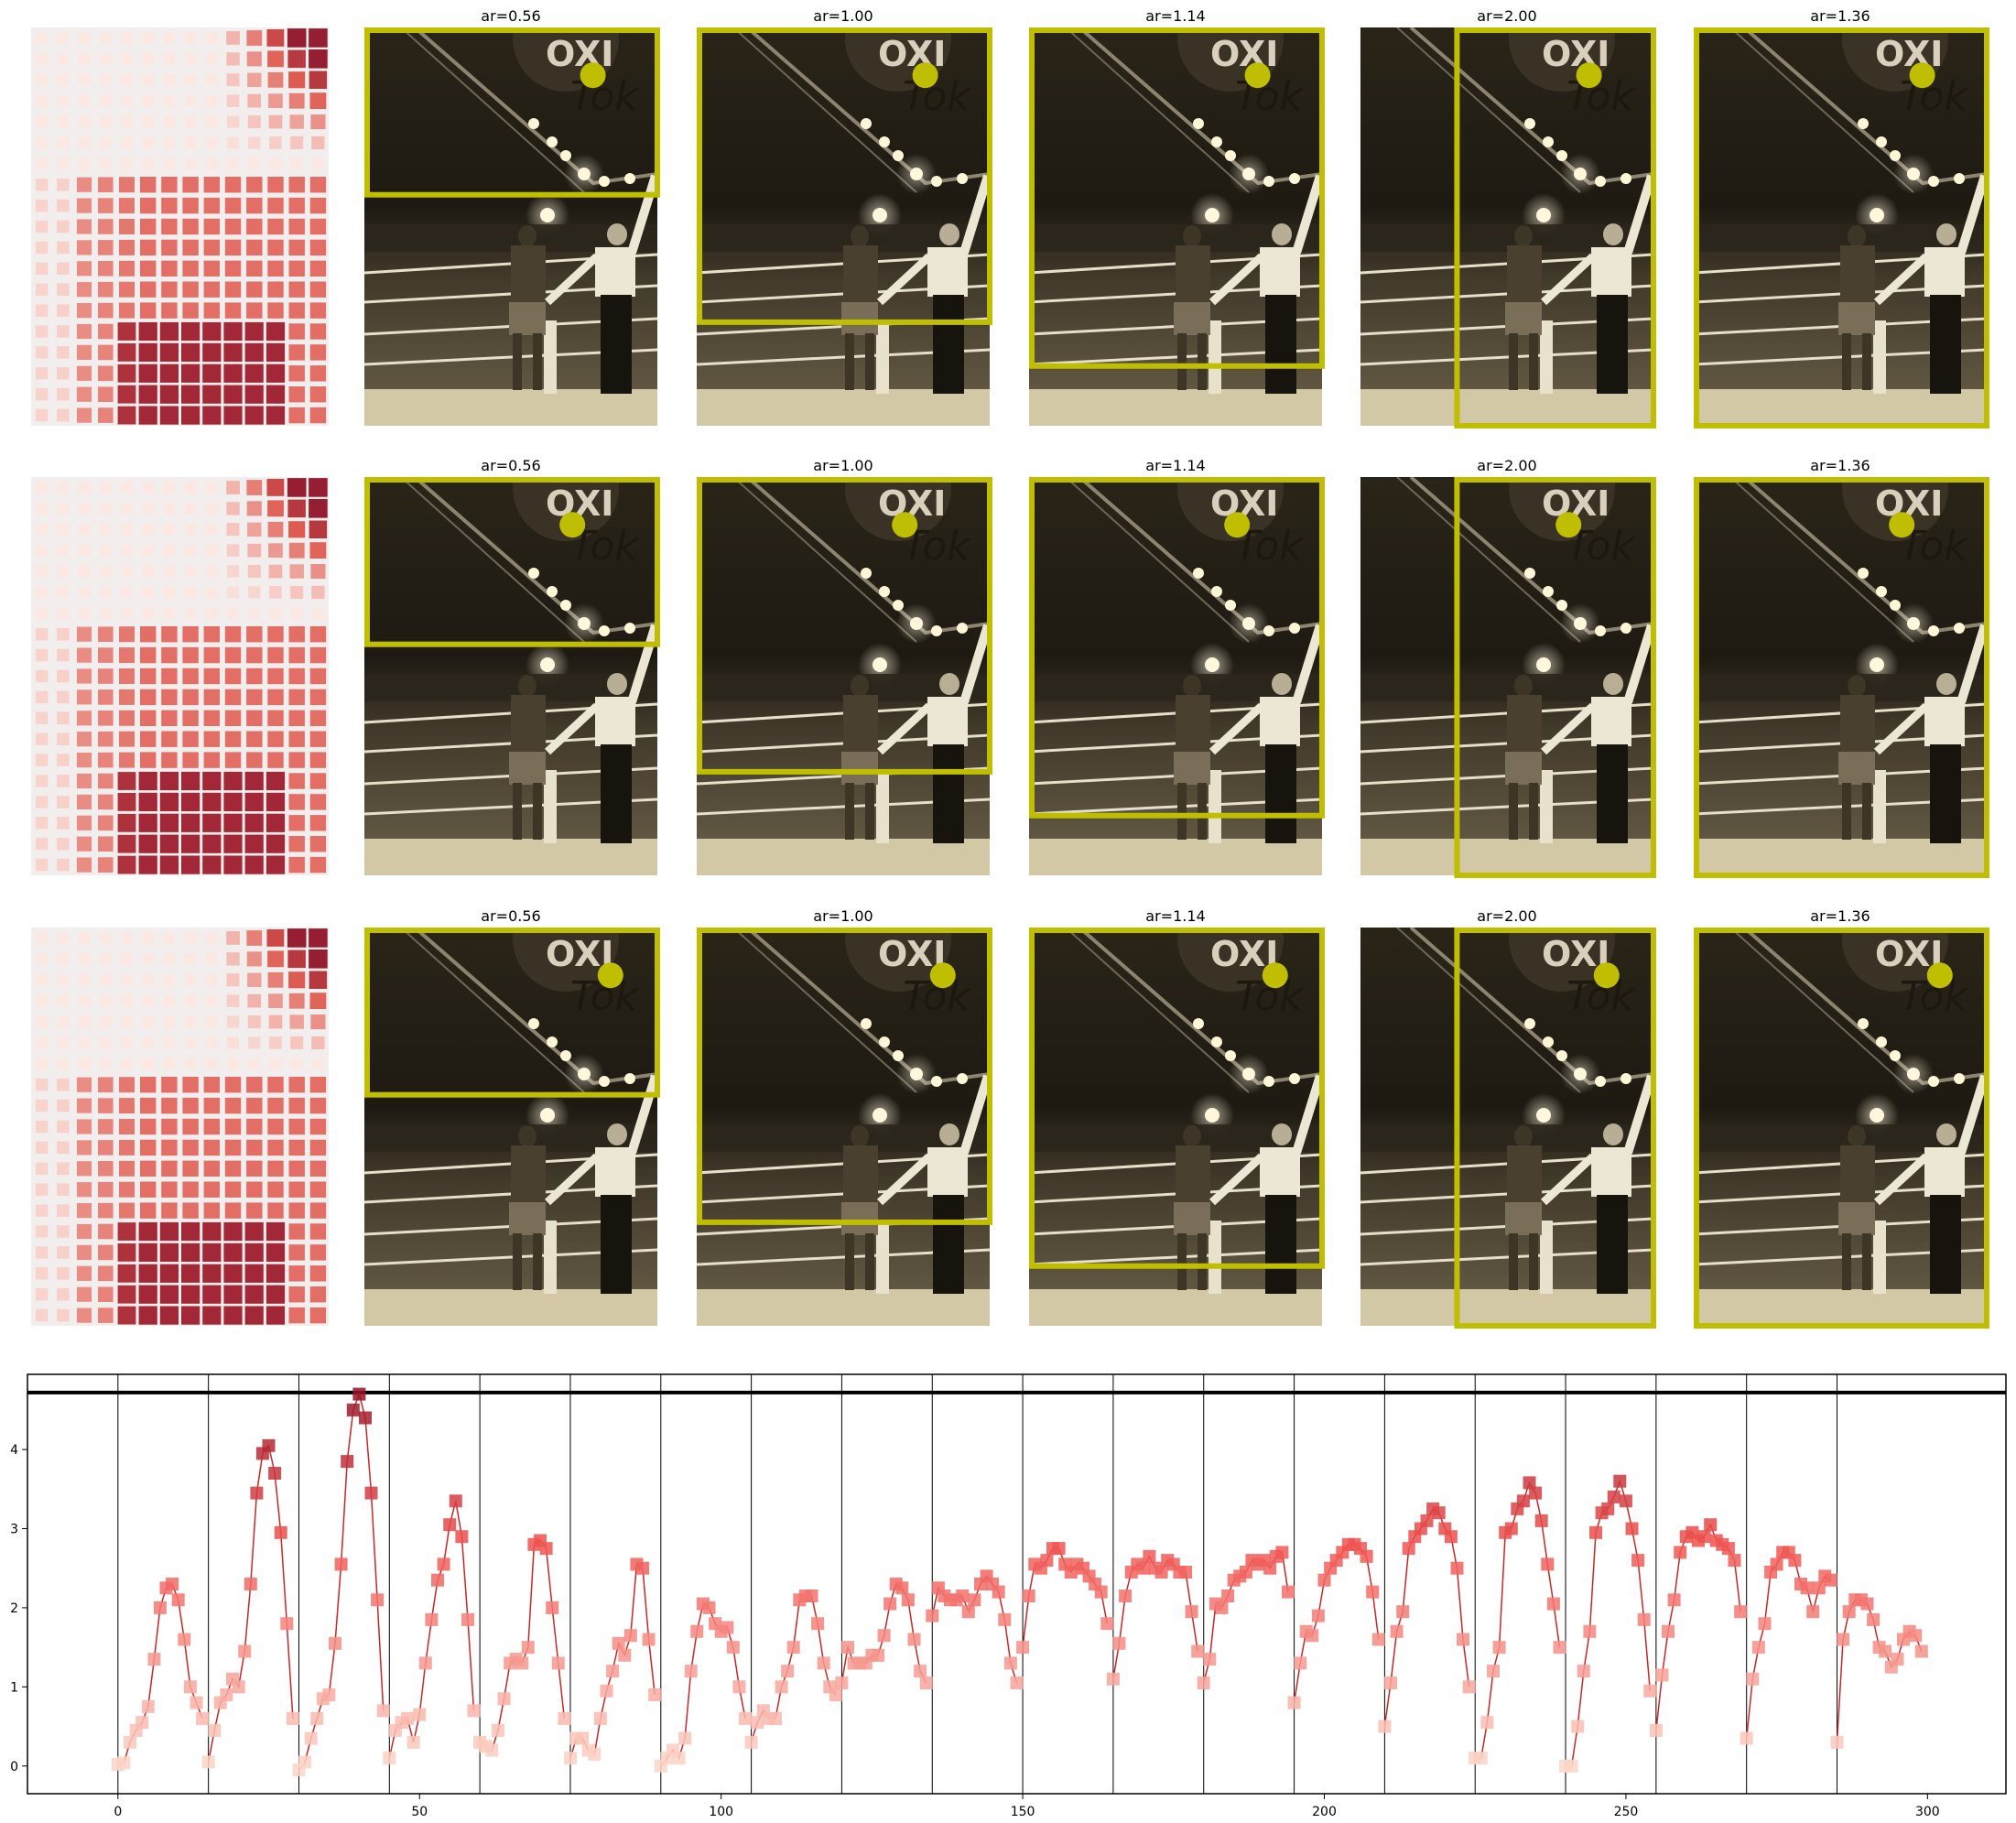  What do you see at coordinates (1324, 1812) in the screenshot?
I see `x-tick-label: 200` at bounding box center [1324, 1812].